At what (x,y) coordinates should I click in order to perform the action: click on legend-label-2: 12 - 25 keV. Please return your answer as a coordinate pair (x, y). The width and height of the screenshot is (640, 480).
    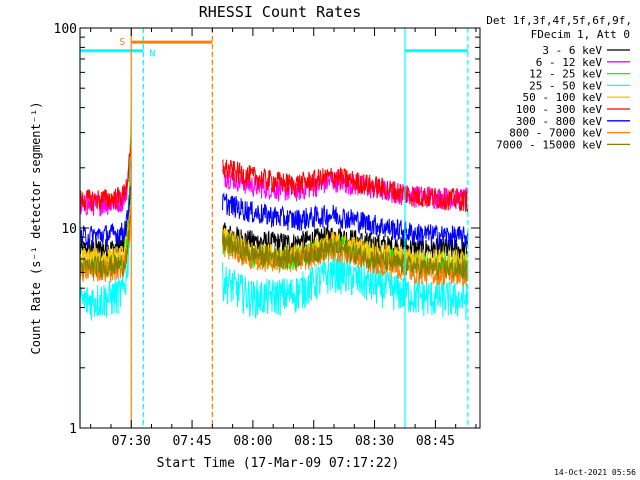
    Looking at the image, I should click on (565, 74).